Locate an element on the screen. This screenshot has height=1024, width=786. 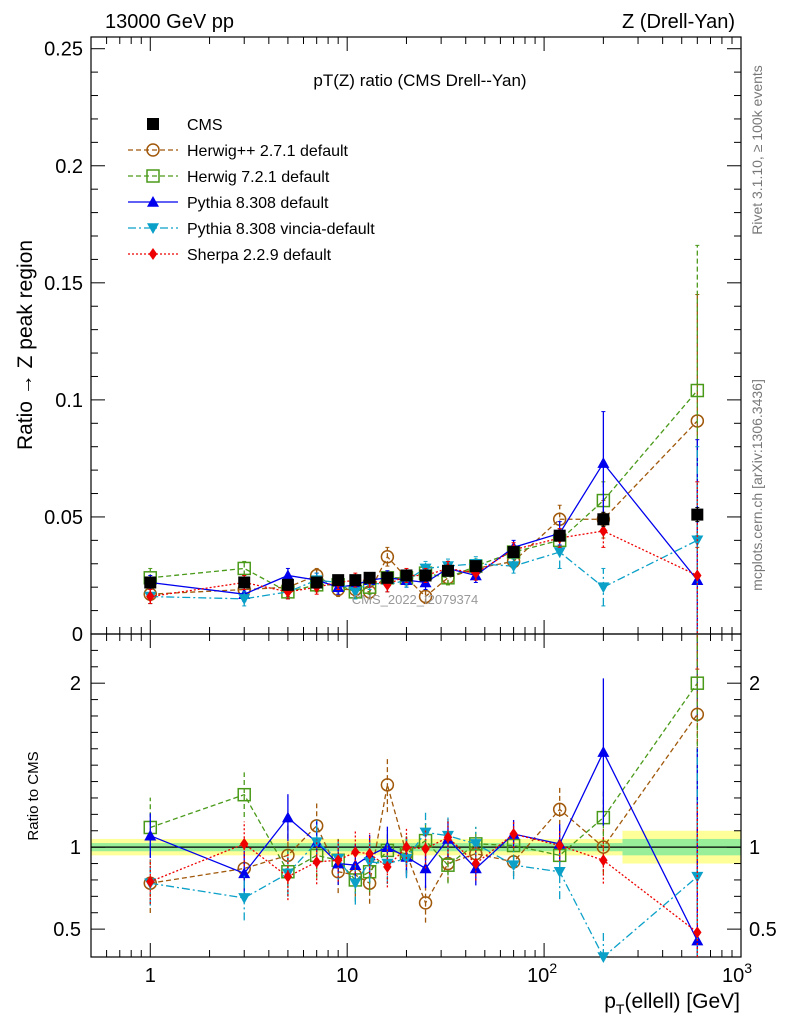
y-tick-label: 0.1 is located at coordinates (69, 401).